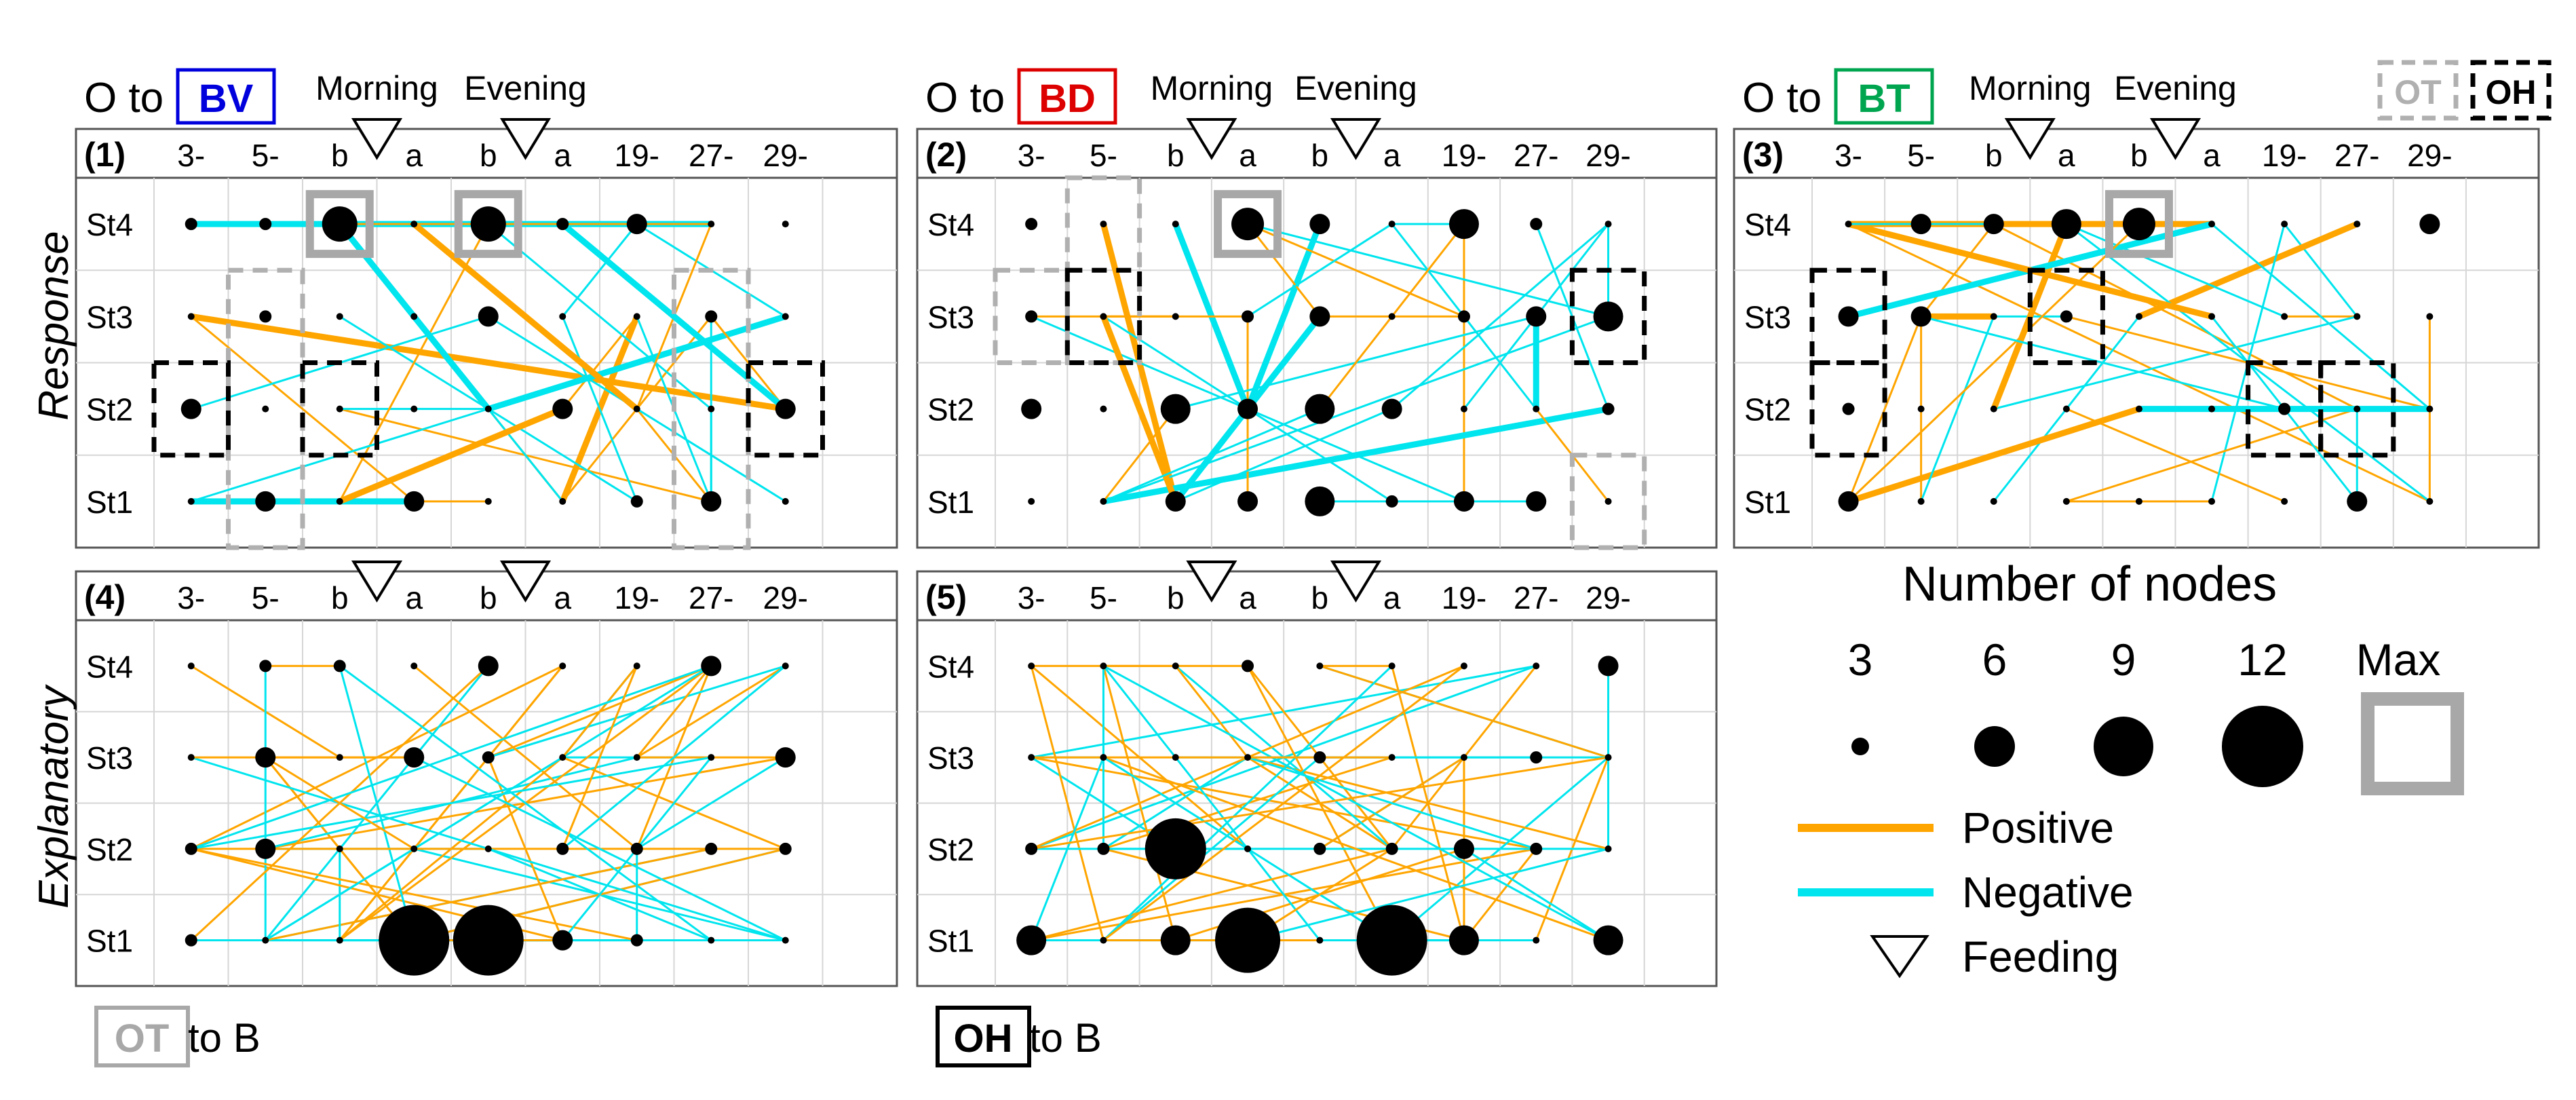 The image size is (2576, 1100). What do you see at coordinates (2356, 155) in the screenshot?
I see `column-label: 27-` at bounding box center [2356, 155].